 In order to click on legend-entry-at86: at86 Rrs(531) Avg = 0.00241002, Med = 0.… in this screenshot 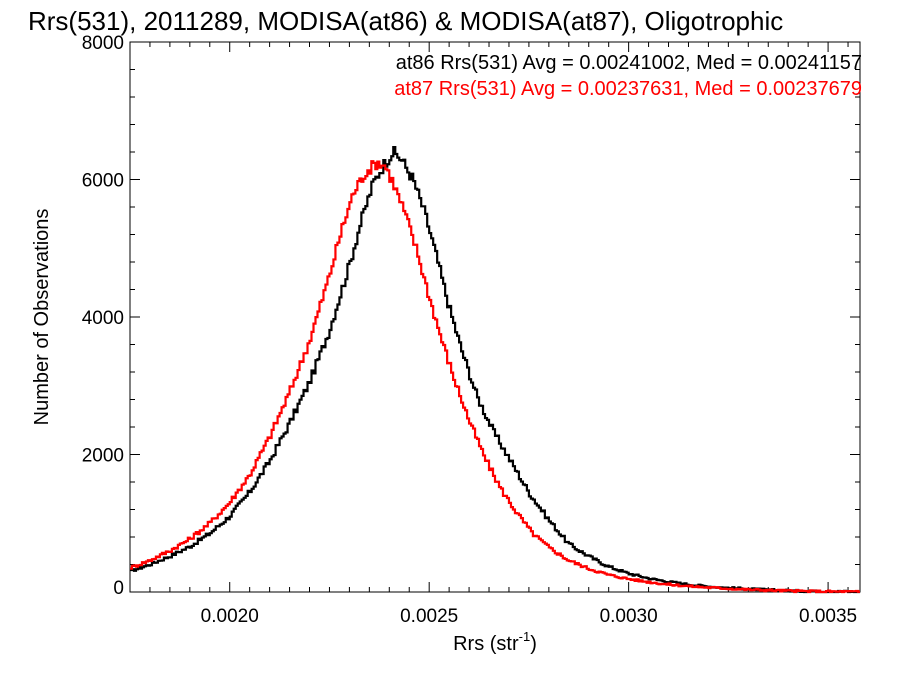, I will do `click(629, 63)`.